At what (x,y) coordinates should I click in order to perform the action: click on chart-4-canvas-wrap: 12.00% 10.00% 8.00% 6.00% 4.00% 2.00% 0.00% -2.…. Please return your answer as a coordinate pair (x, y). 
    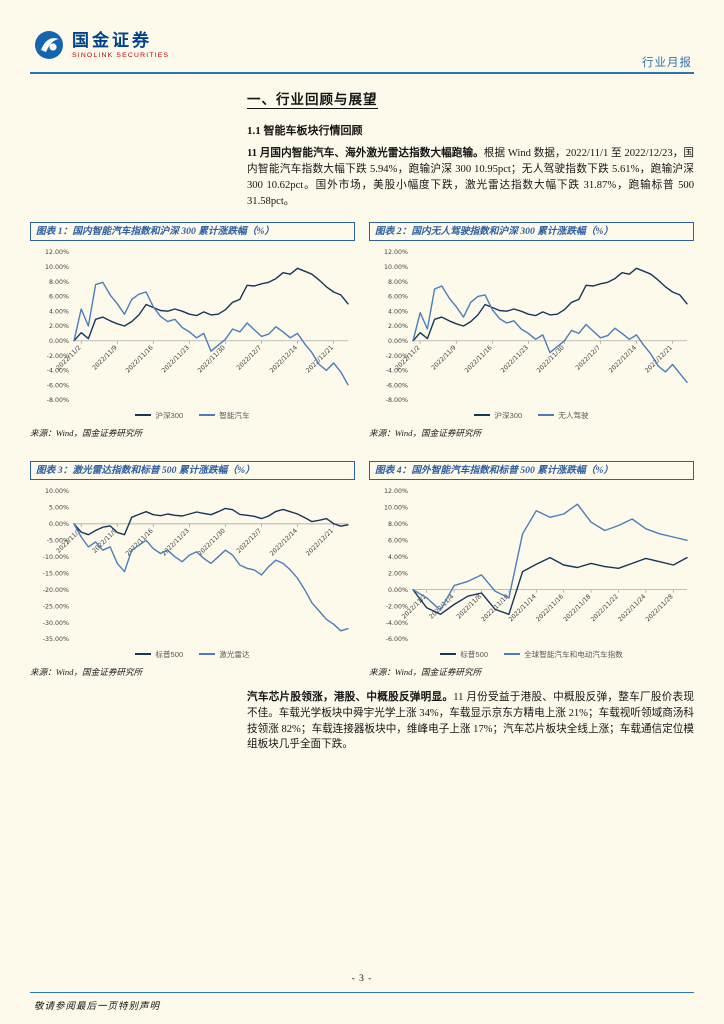
    Looking at the image, I should click on (531, 567).